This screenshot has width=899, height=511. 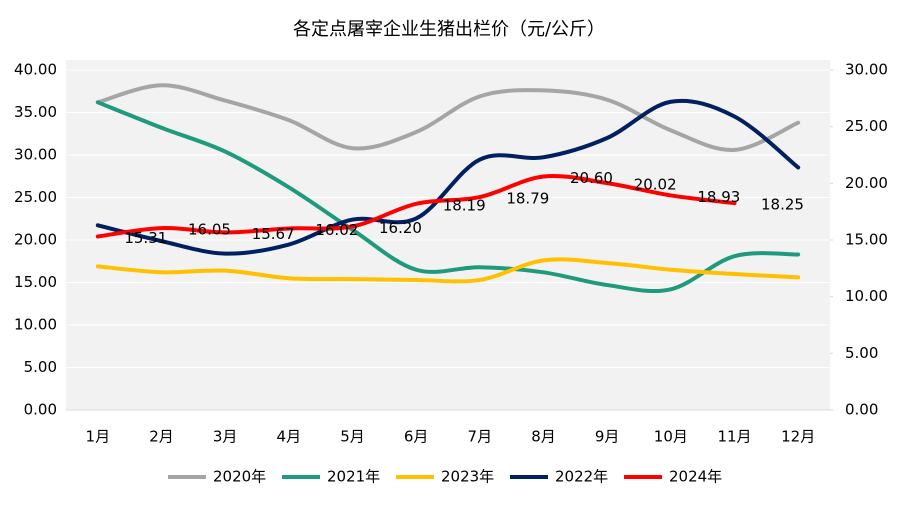 What do you see at coordinates (35, 325) in the screenshot?
I see `y-tick-label: 10.00` at bounding box center [35, 325].